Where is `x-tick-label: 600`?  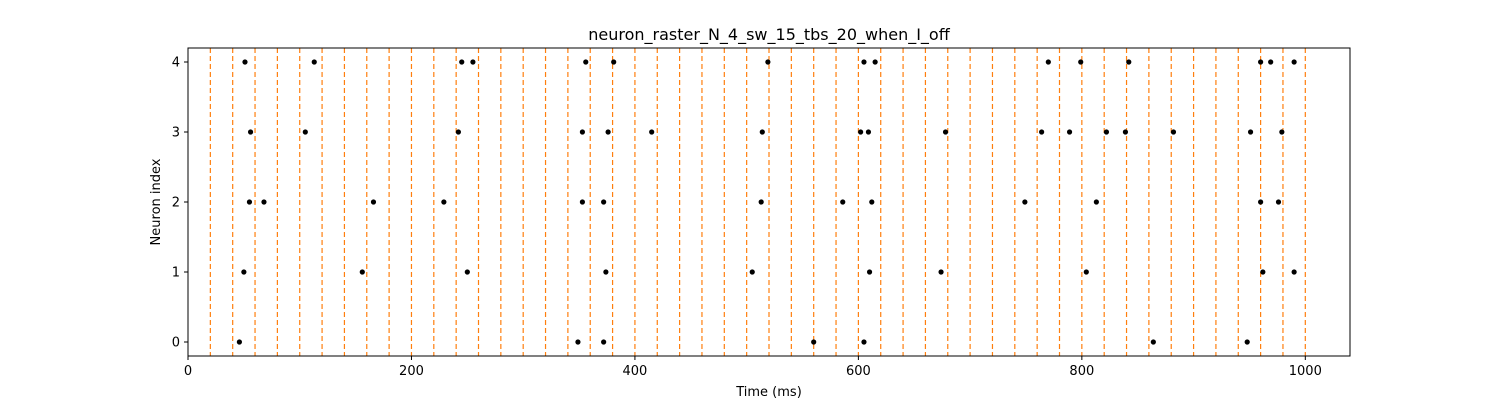
x-tick-label: 600 is located at coordinates (858, 371).